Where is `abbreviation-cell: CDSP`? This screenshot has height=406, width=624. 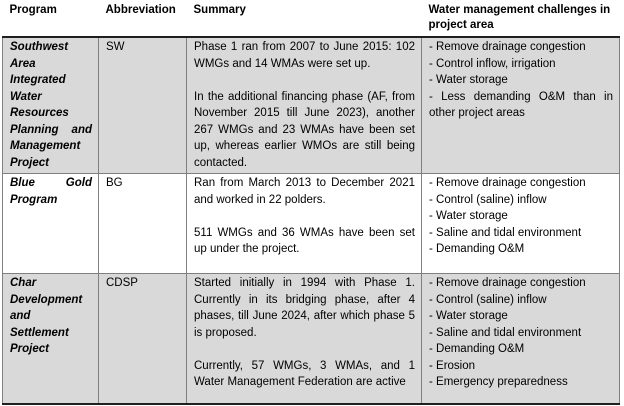
abbreviation-cell: CDSP is located at coordinates (142, 339).